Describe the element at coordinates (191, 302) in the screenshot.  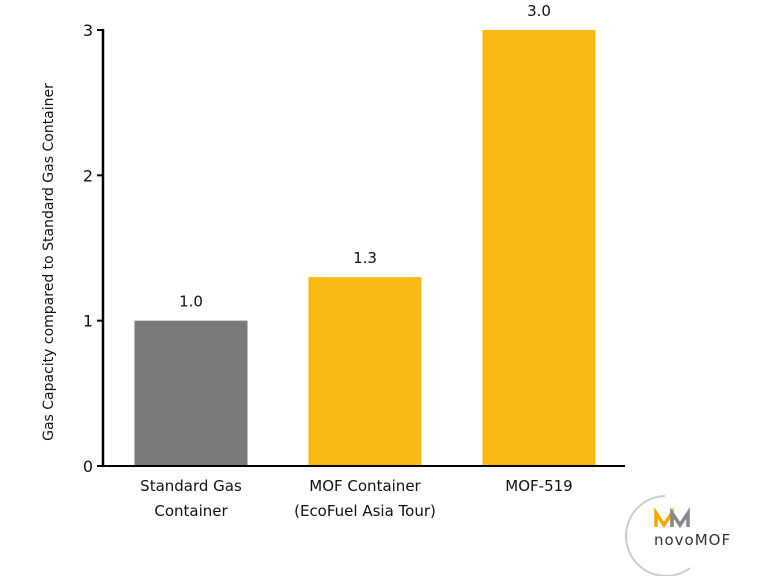
I see `data-label: 1.0` at that location.